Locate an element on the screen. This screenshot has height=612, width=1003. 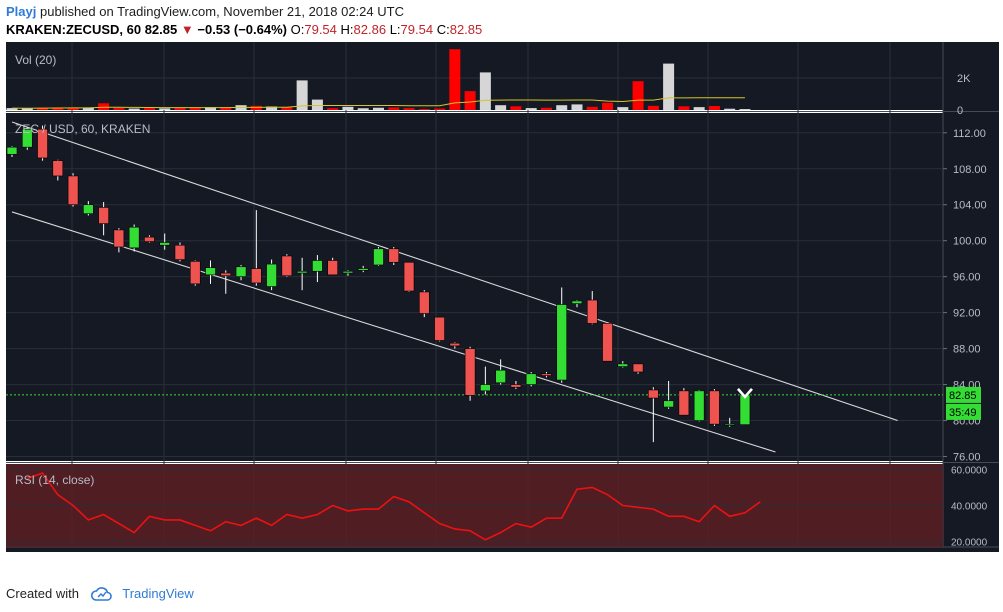
low-value: 79.54 is located at coordinates (417, 29).